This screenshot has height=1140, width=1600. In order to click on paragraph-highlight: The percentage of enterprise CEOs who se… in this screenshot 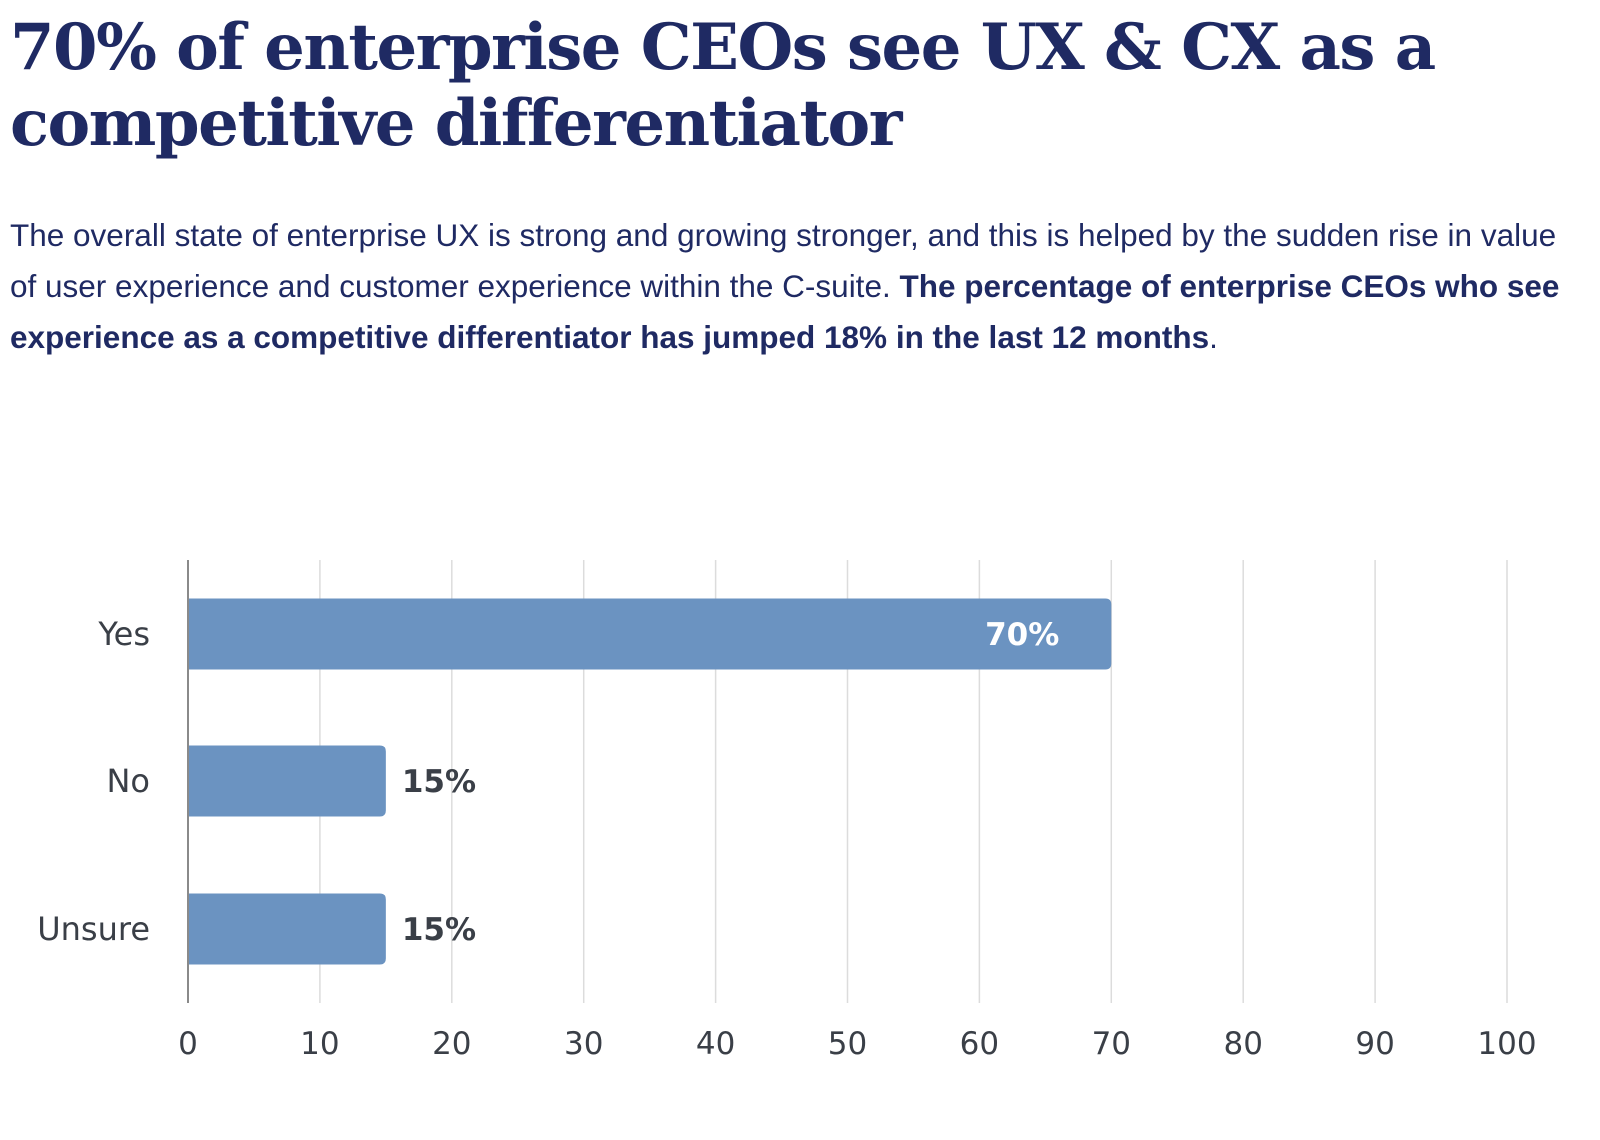, I will do `click(785, 311)`.